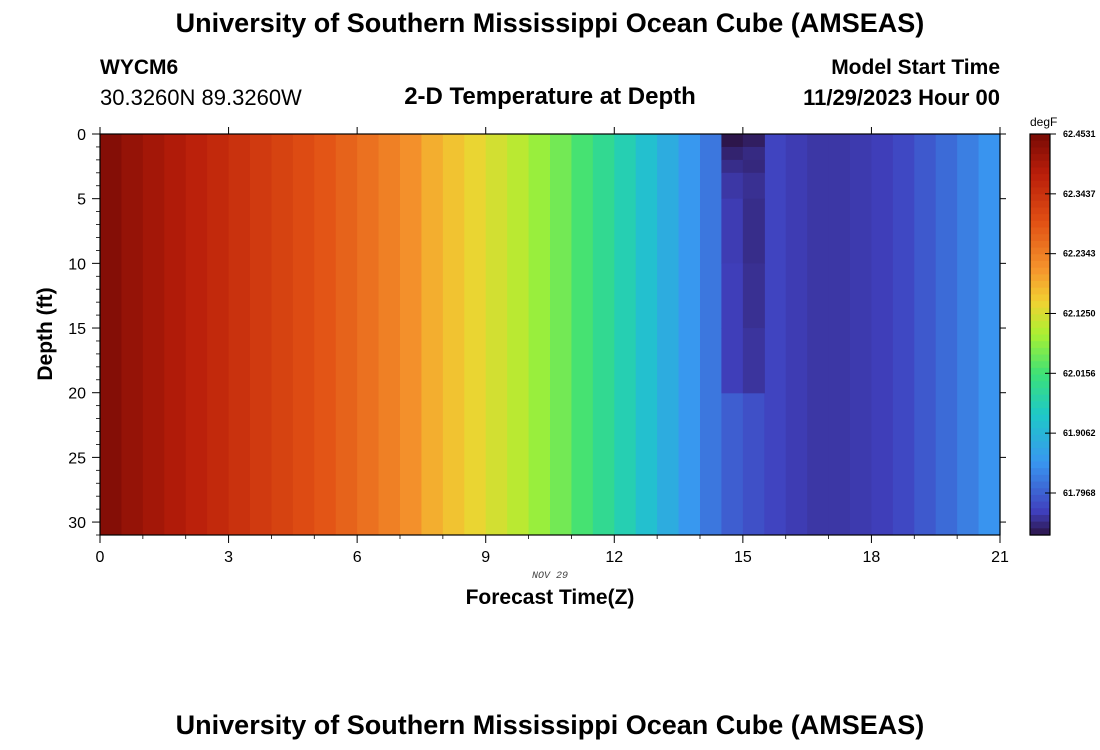 The height and width of the screenshot is (750, 1100). What do you see at coordinates (357, 557) in the screenshot?
I see `x-tick-label: 6` at bounding box center [357, 557].